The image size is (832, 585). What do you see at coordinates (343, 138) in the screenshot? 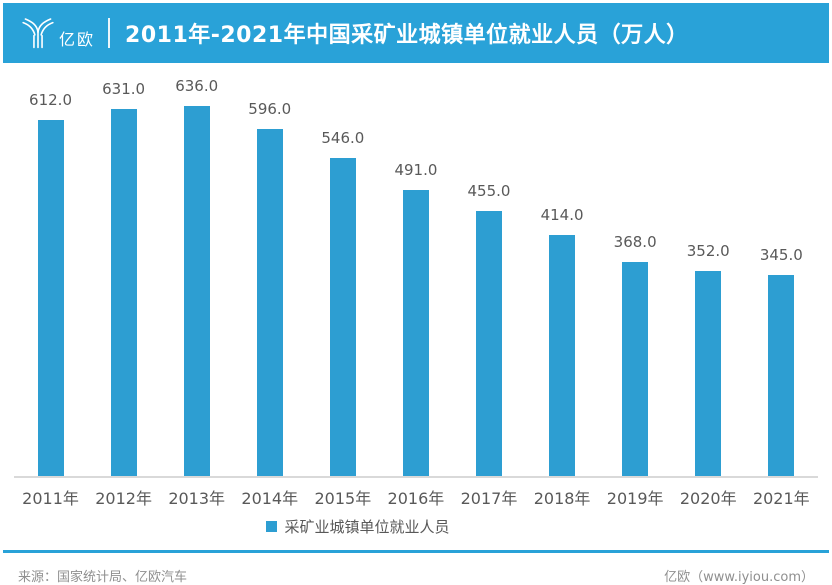
I see `bar-value-label: 546.0` at bounding box center [343, 138].